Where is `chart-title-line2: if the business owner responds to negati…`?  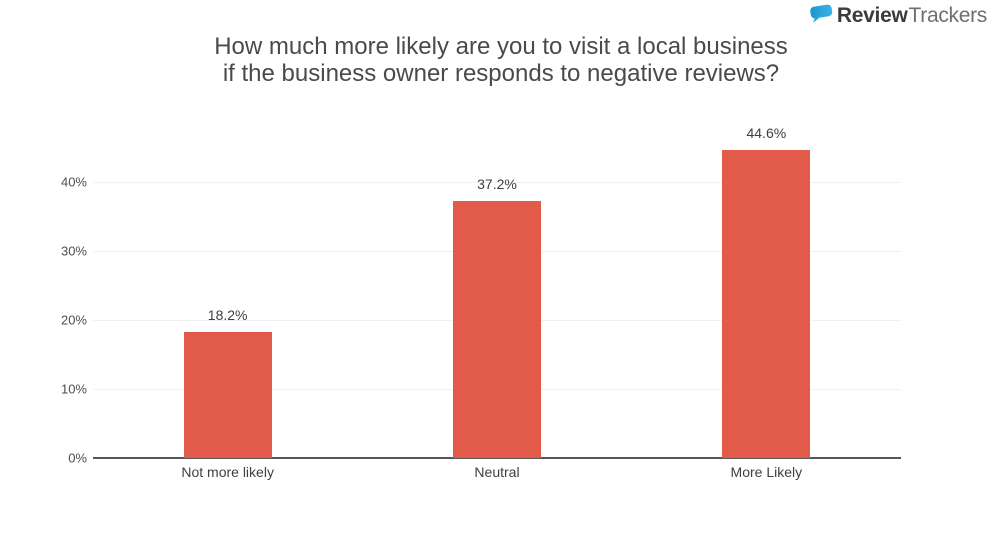 chart-title-line2: if the business owner responds to negati… is located at coordinates (501, 73).